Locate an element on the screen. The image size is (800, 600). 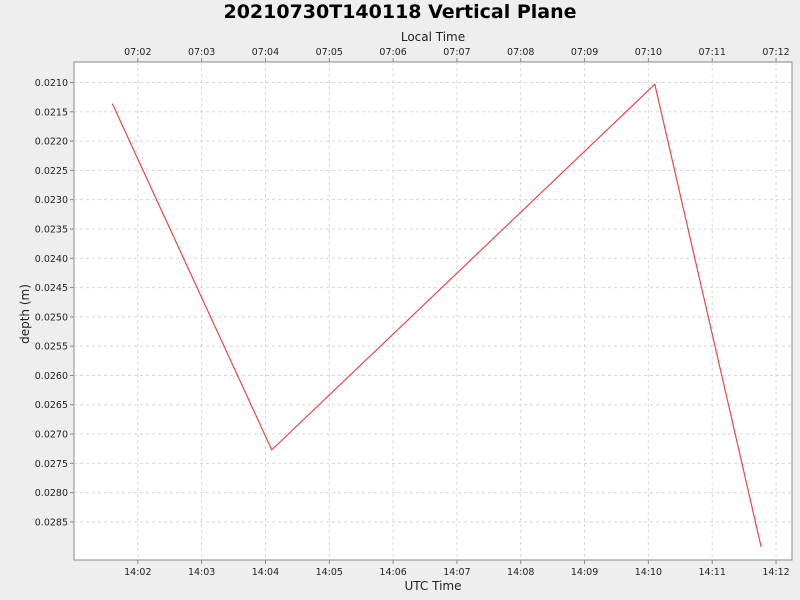
x-tick-label: 14:09 is located at coordinates (584, 572).